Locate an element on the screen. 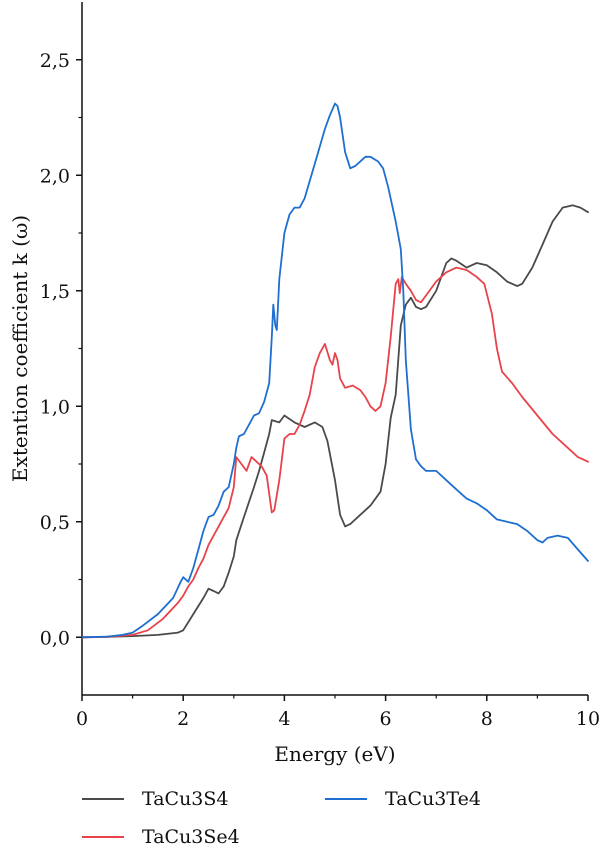 This screenshot has height=849, width=600. x-tick-label: 10 is located at coordinates (588, 719).